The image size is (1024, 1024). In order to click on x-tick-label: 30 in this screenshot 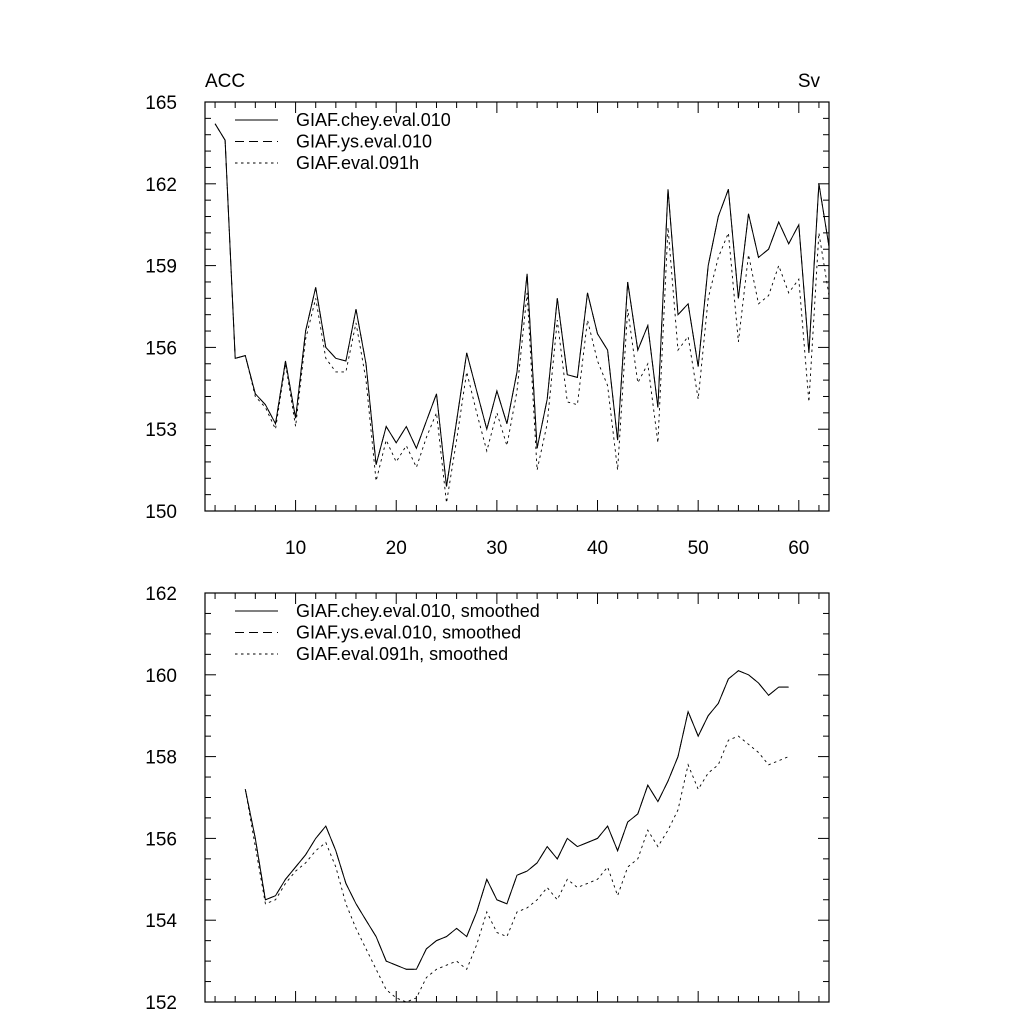, I will do `click(496, 548)`.